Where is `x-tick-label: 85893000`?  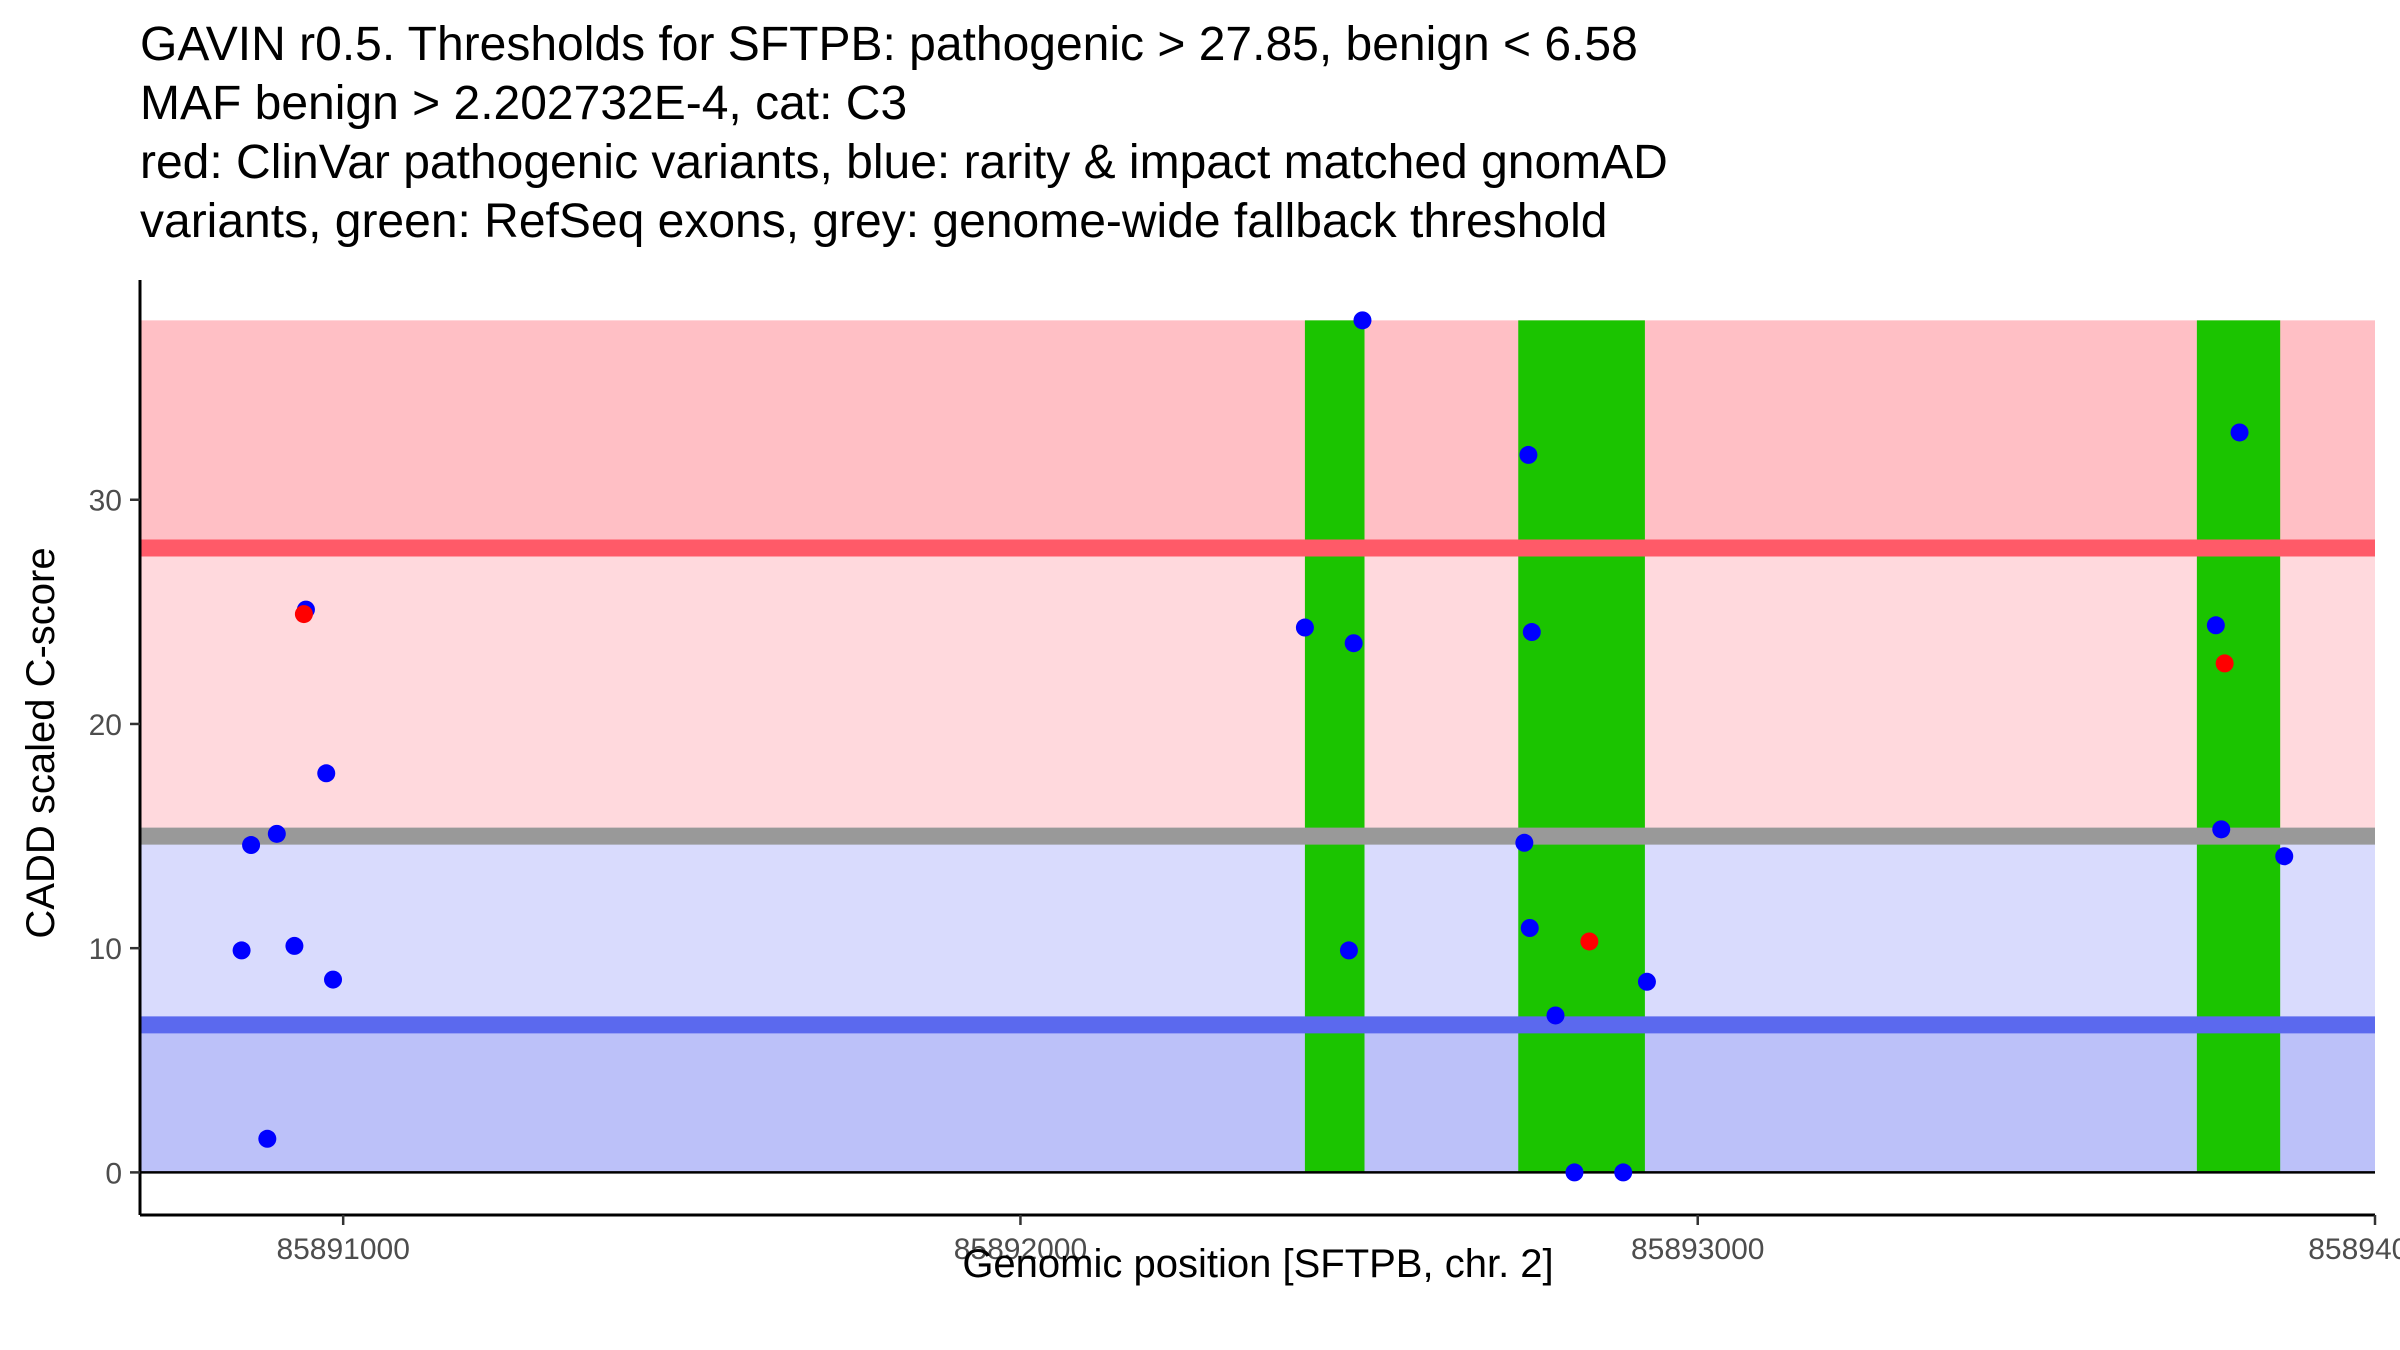 x-tick-label: 85893000 is located at coordinates (1697, 1249).